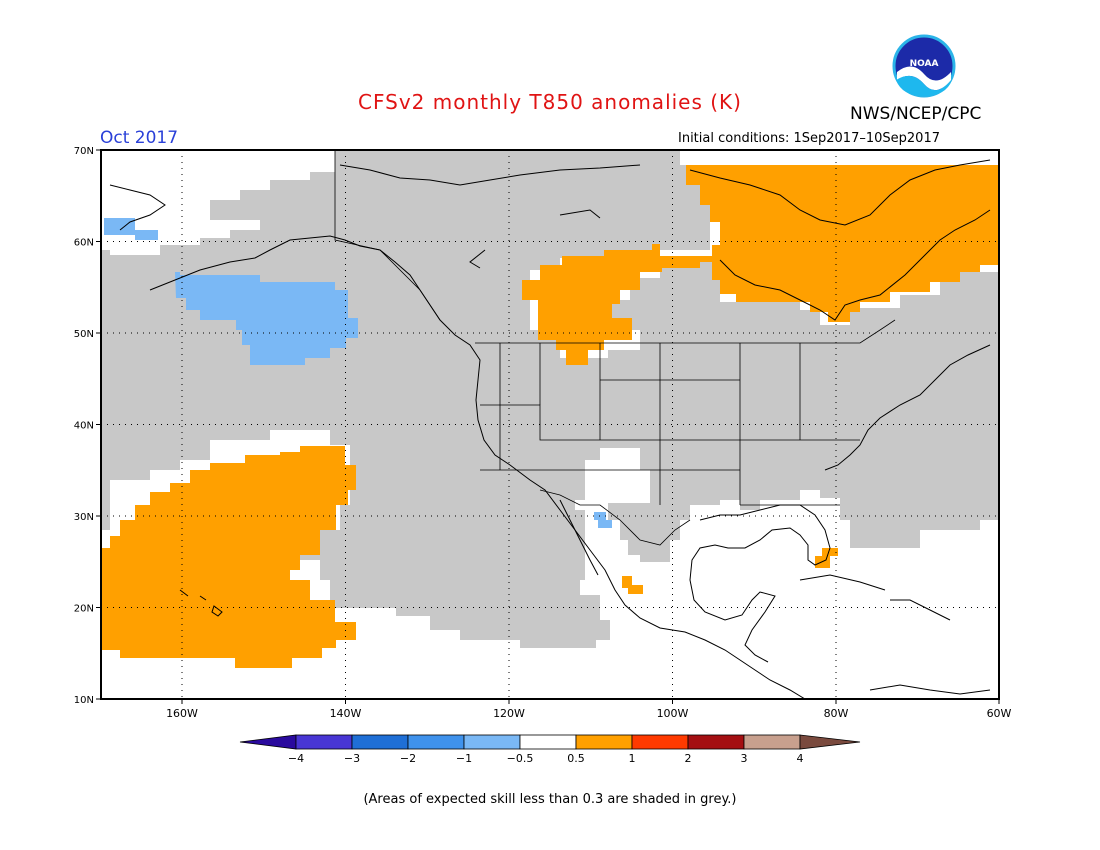  What do you see at coordinates (84, 426) in the screenshot?
I see `lat-label: 40N` at bounding box center [84, 426].